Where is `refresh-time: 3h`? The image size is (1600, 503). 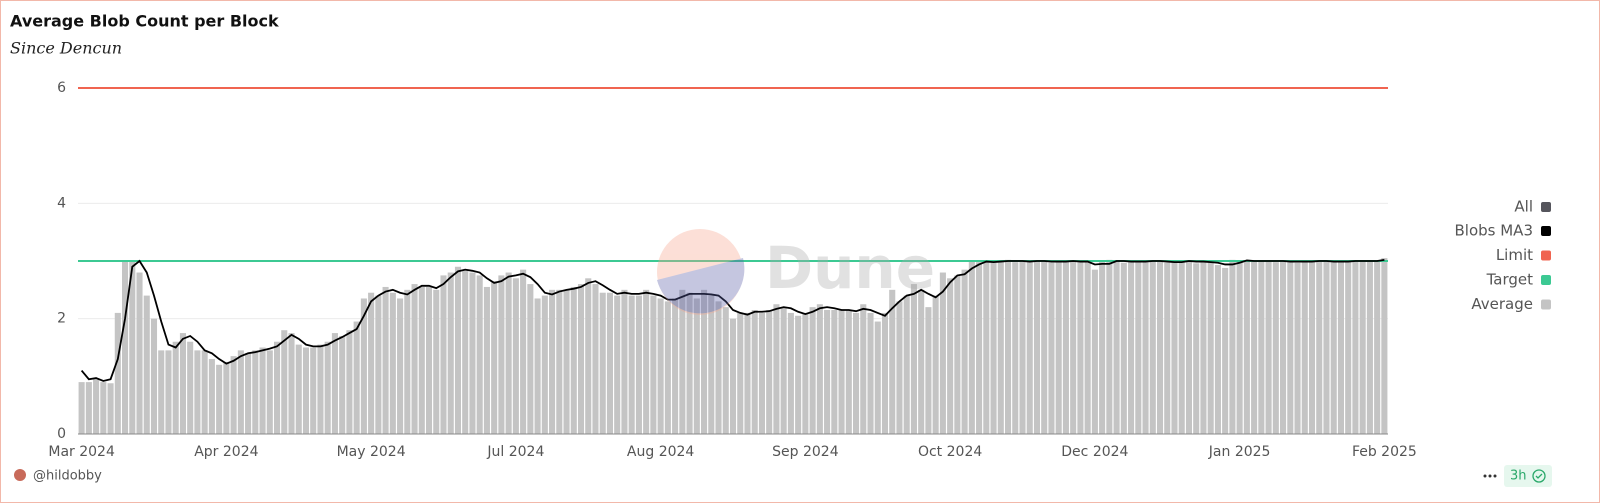 refresh-time: 3h is located at coordinates (1518, 476).